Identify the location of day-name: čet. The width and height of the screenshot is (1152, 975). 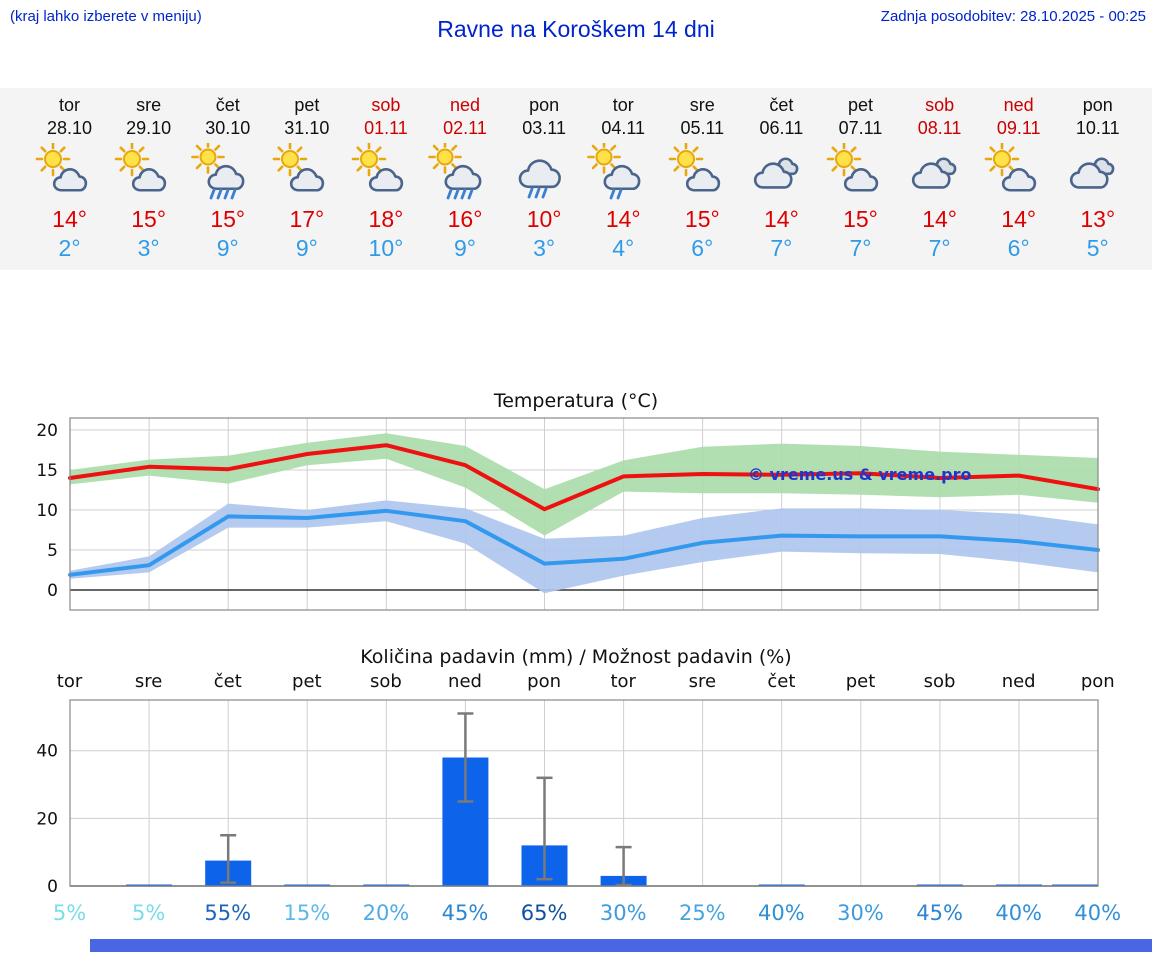
(781, 105).